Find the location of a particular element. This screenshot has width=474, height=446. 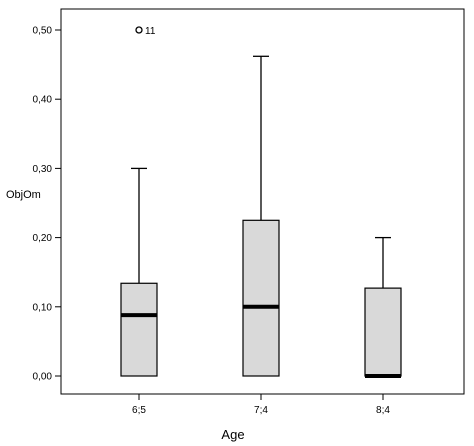

y-tick-label: 0,10 is located at coordinates (43, 307).